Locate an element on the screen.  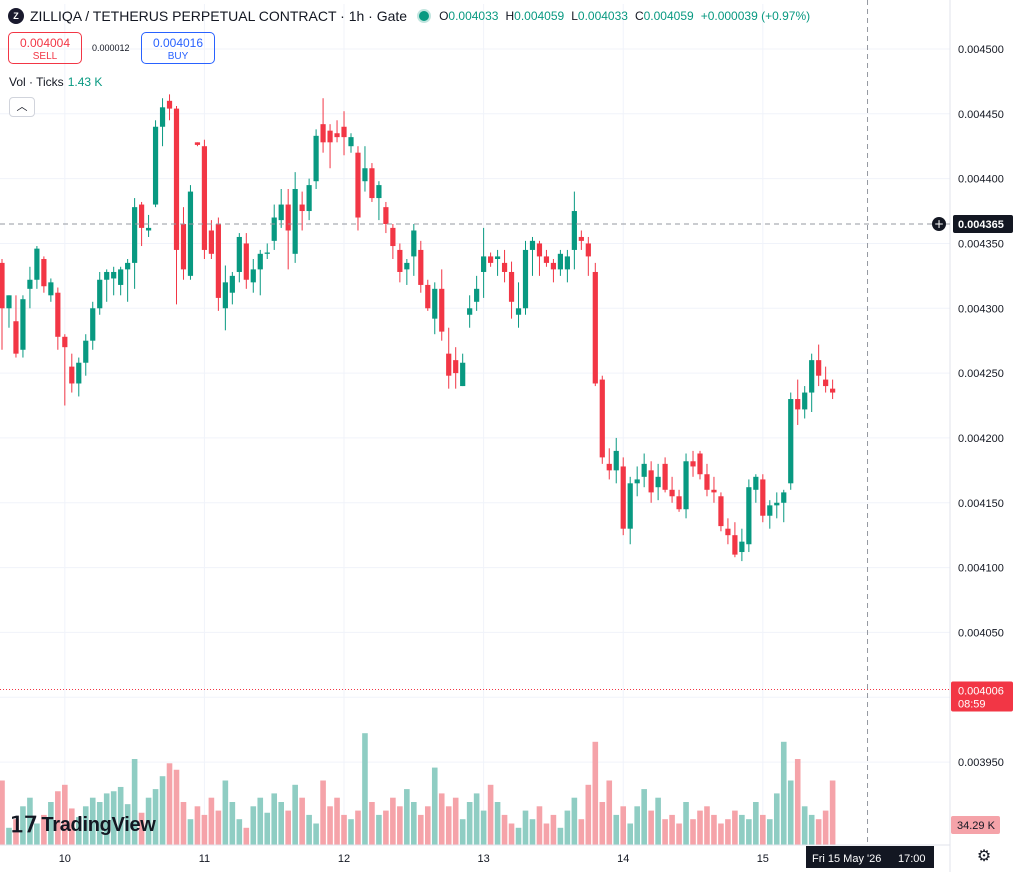
crosshair-time-label-hour: 17:00 is located at coordinates (912, 859).